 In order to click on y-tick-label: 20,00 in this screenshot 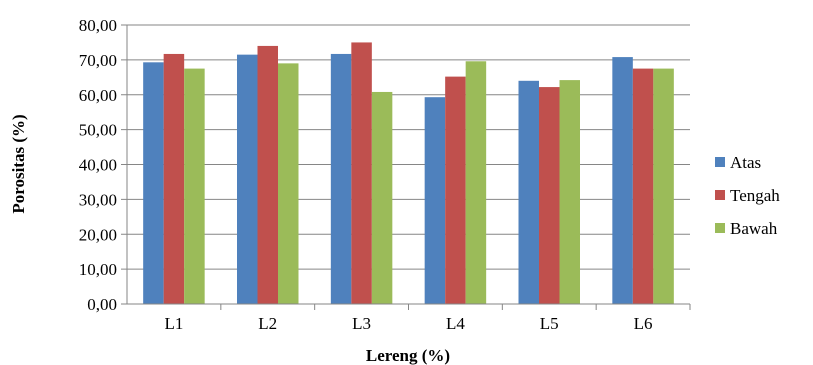, I will do `click(98, 234)`.